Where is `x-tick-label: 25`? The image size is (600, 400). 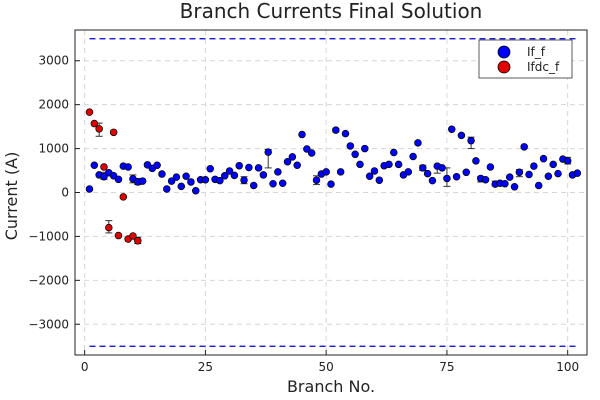
x-tick-label: 25 is located at coordinates (205, 367).